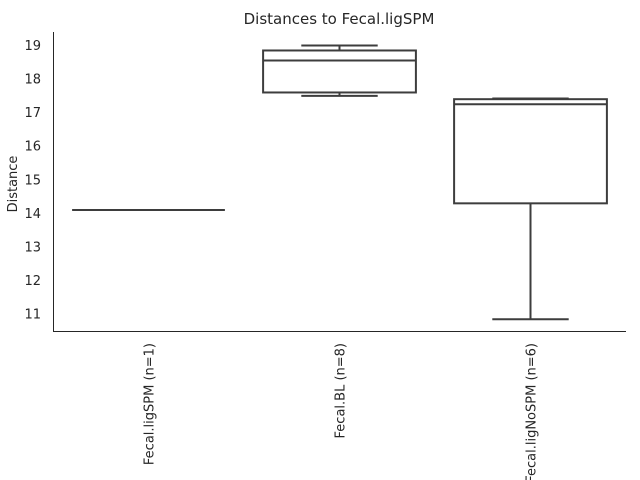 Image resolution: width=640 pixels, height=480 pixels. Describe the element at coordinates (32, 315) in the screenshot. I see `y-tick-label: 11` at that location.